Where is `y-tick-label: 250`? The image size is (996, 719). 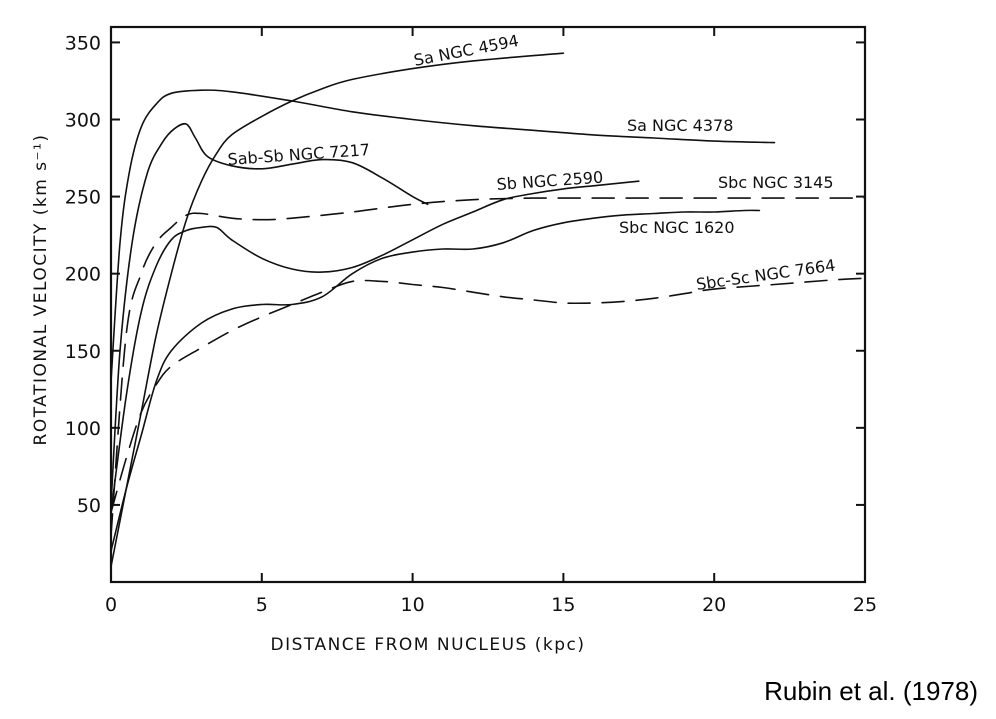
y-tick-label: 250 is located at coordinates (83, 198).